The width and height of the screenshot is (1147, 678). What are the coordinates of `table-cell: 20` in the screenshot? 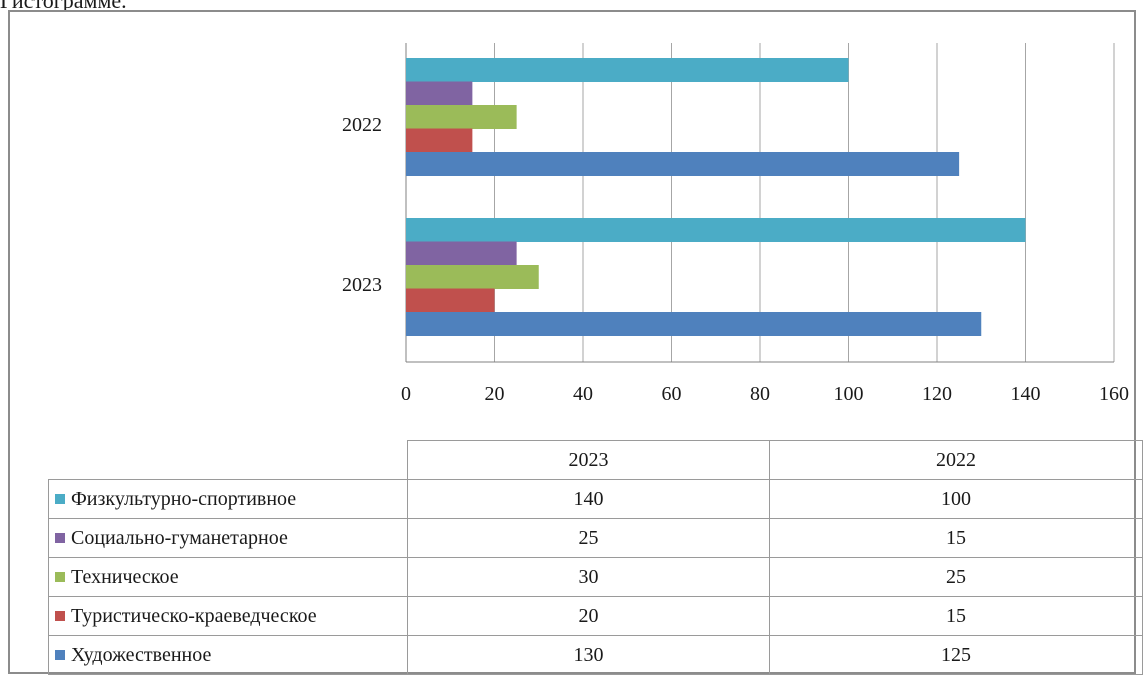 It's located at (588, 616).